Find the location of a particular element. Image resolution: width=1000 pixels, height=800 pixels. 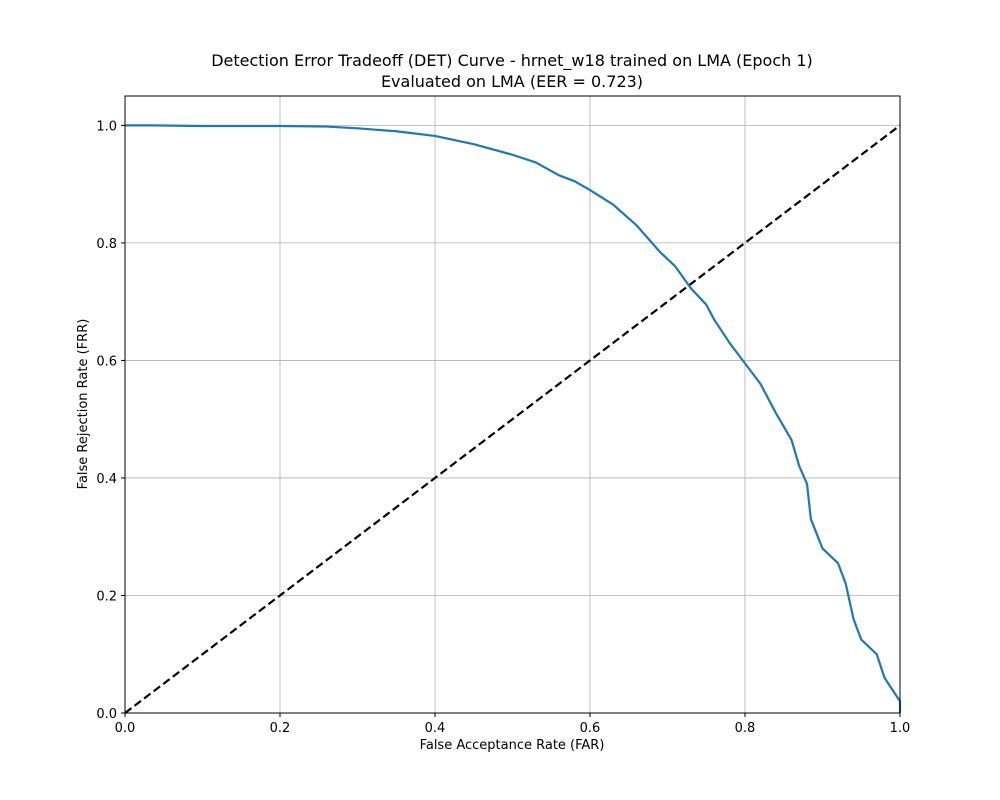

y-tick-label: 0.2 is located at coordinates (106, 596).